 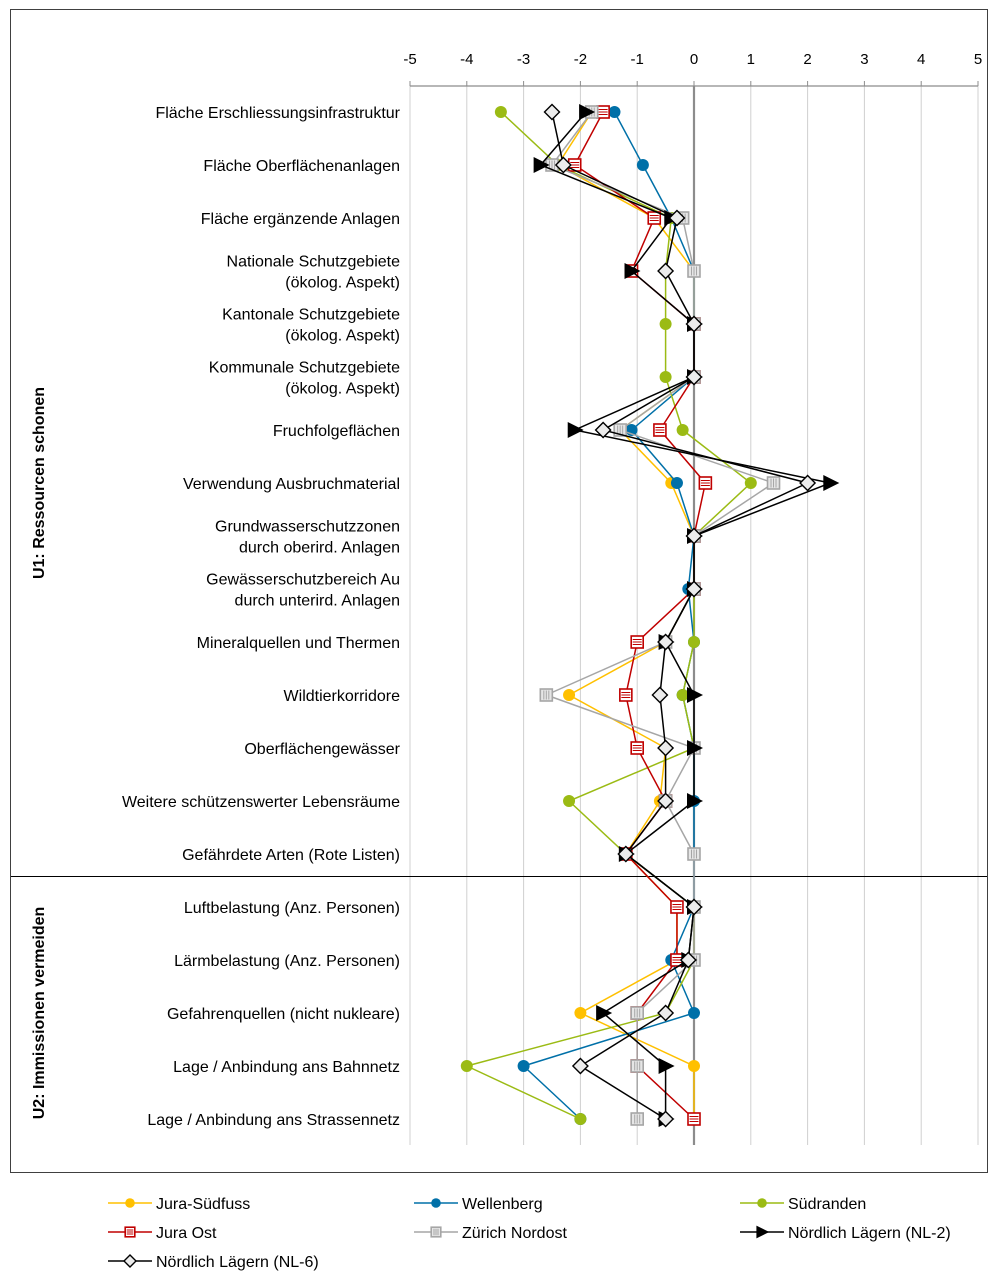 I want to click on x-tick-label: -2, so click(x=580, y=59).